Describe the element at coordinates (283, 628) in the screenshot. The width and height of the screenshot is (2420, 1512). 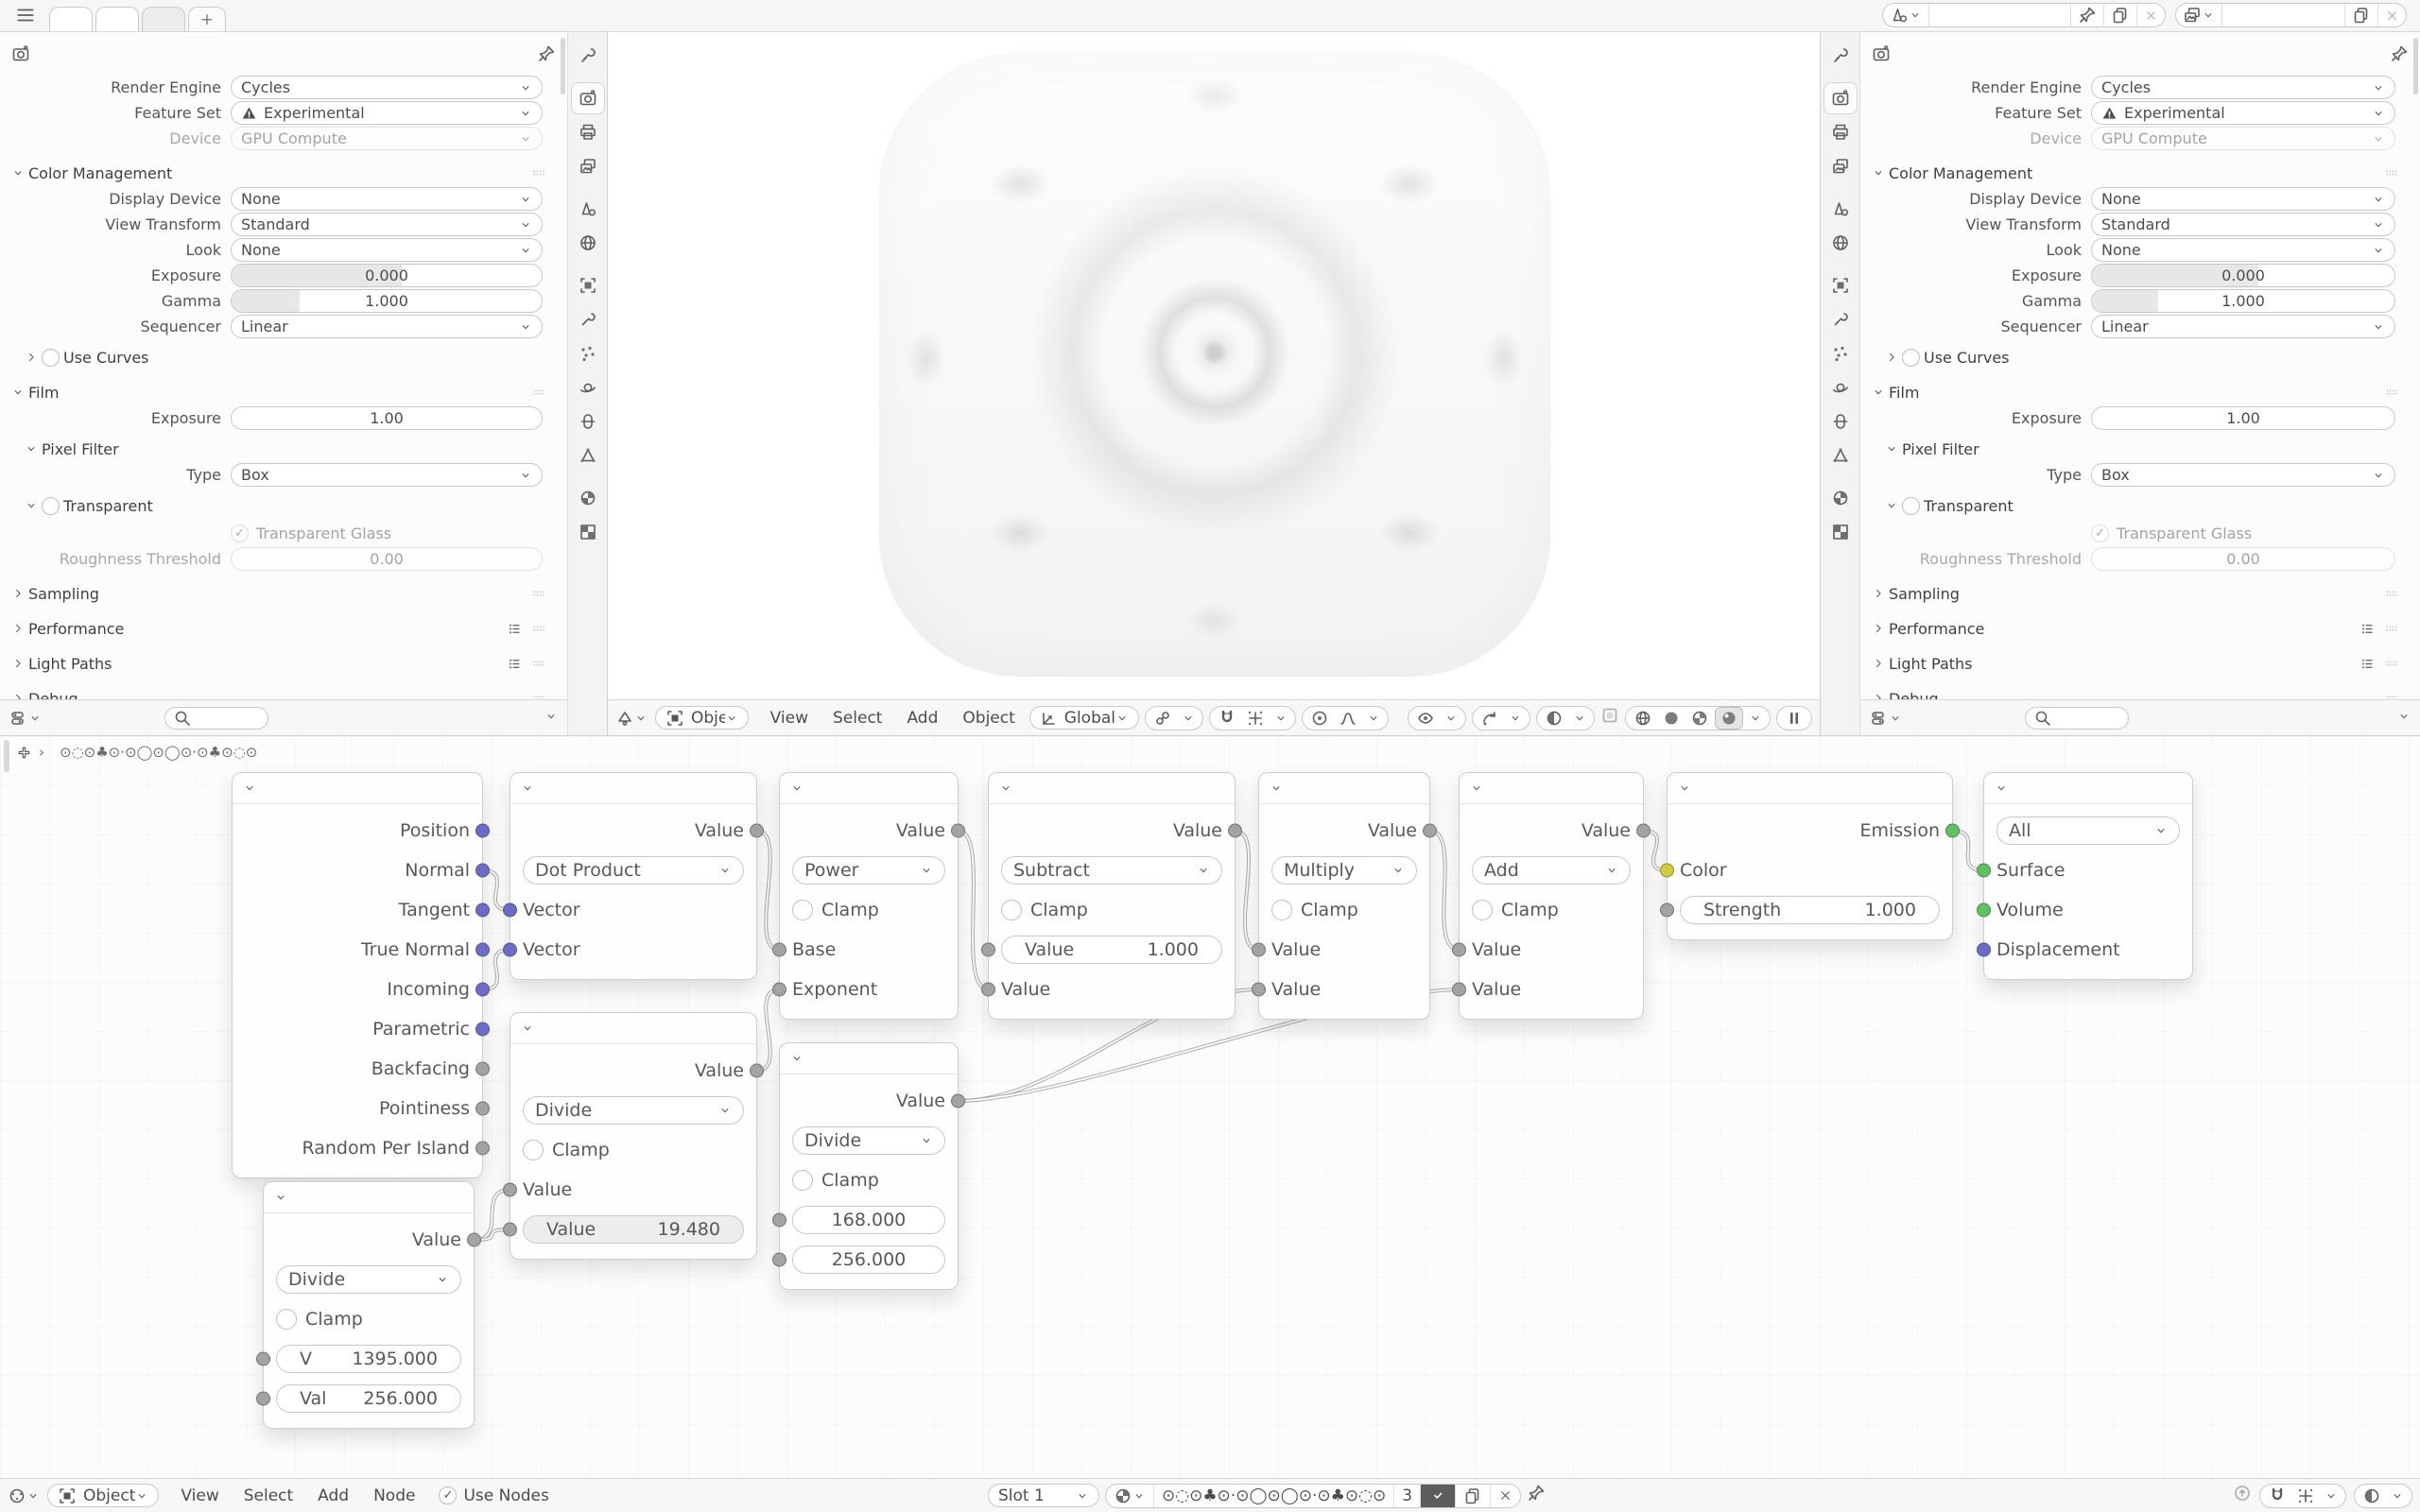
I see `section-performance: Performance` at that location.